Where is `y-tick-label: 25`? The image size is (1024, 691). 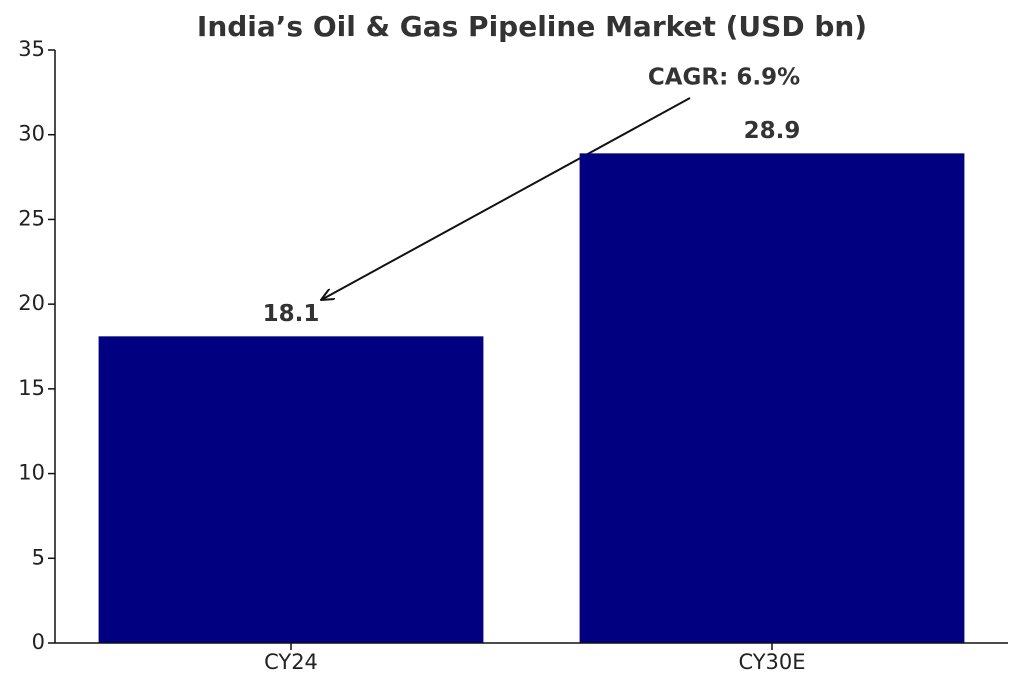
y-tick-label: 25 is located at coordinates (31, 218).